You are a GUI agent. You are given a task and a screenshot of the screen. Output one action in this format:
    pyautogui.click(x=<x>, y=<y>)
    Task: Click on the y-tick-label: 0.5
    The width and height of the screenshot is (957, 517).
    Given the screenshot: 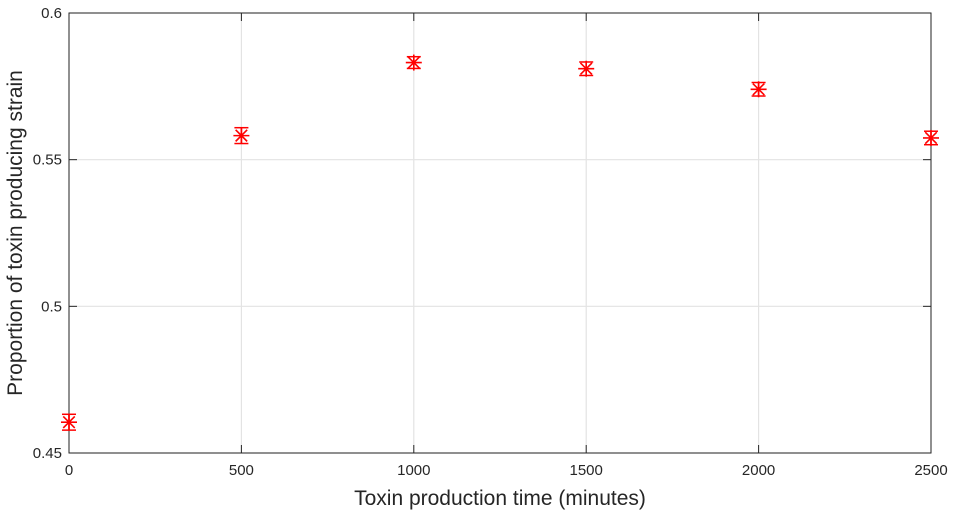 What is the action you would take?
    pyautogui.click(x=51, y=306)
    